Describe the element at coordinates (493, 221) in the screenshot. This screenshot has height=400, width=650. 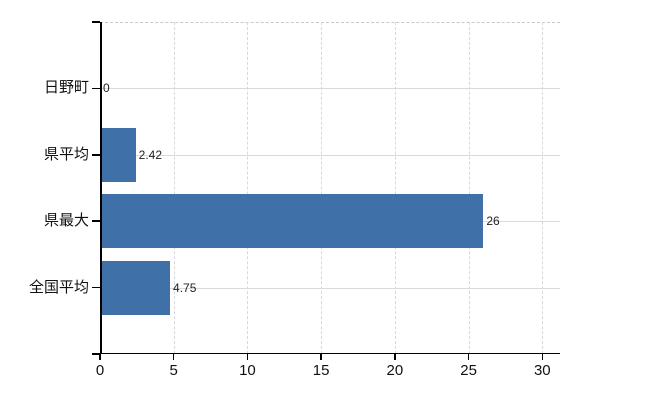
I see `bar-value-label: 26` at that location.